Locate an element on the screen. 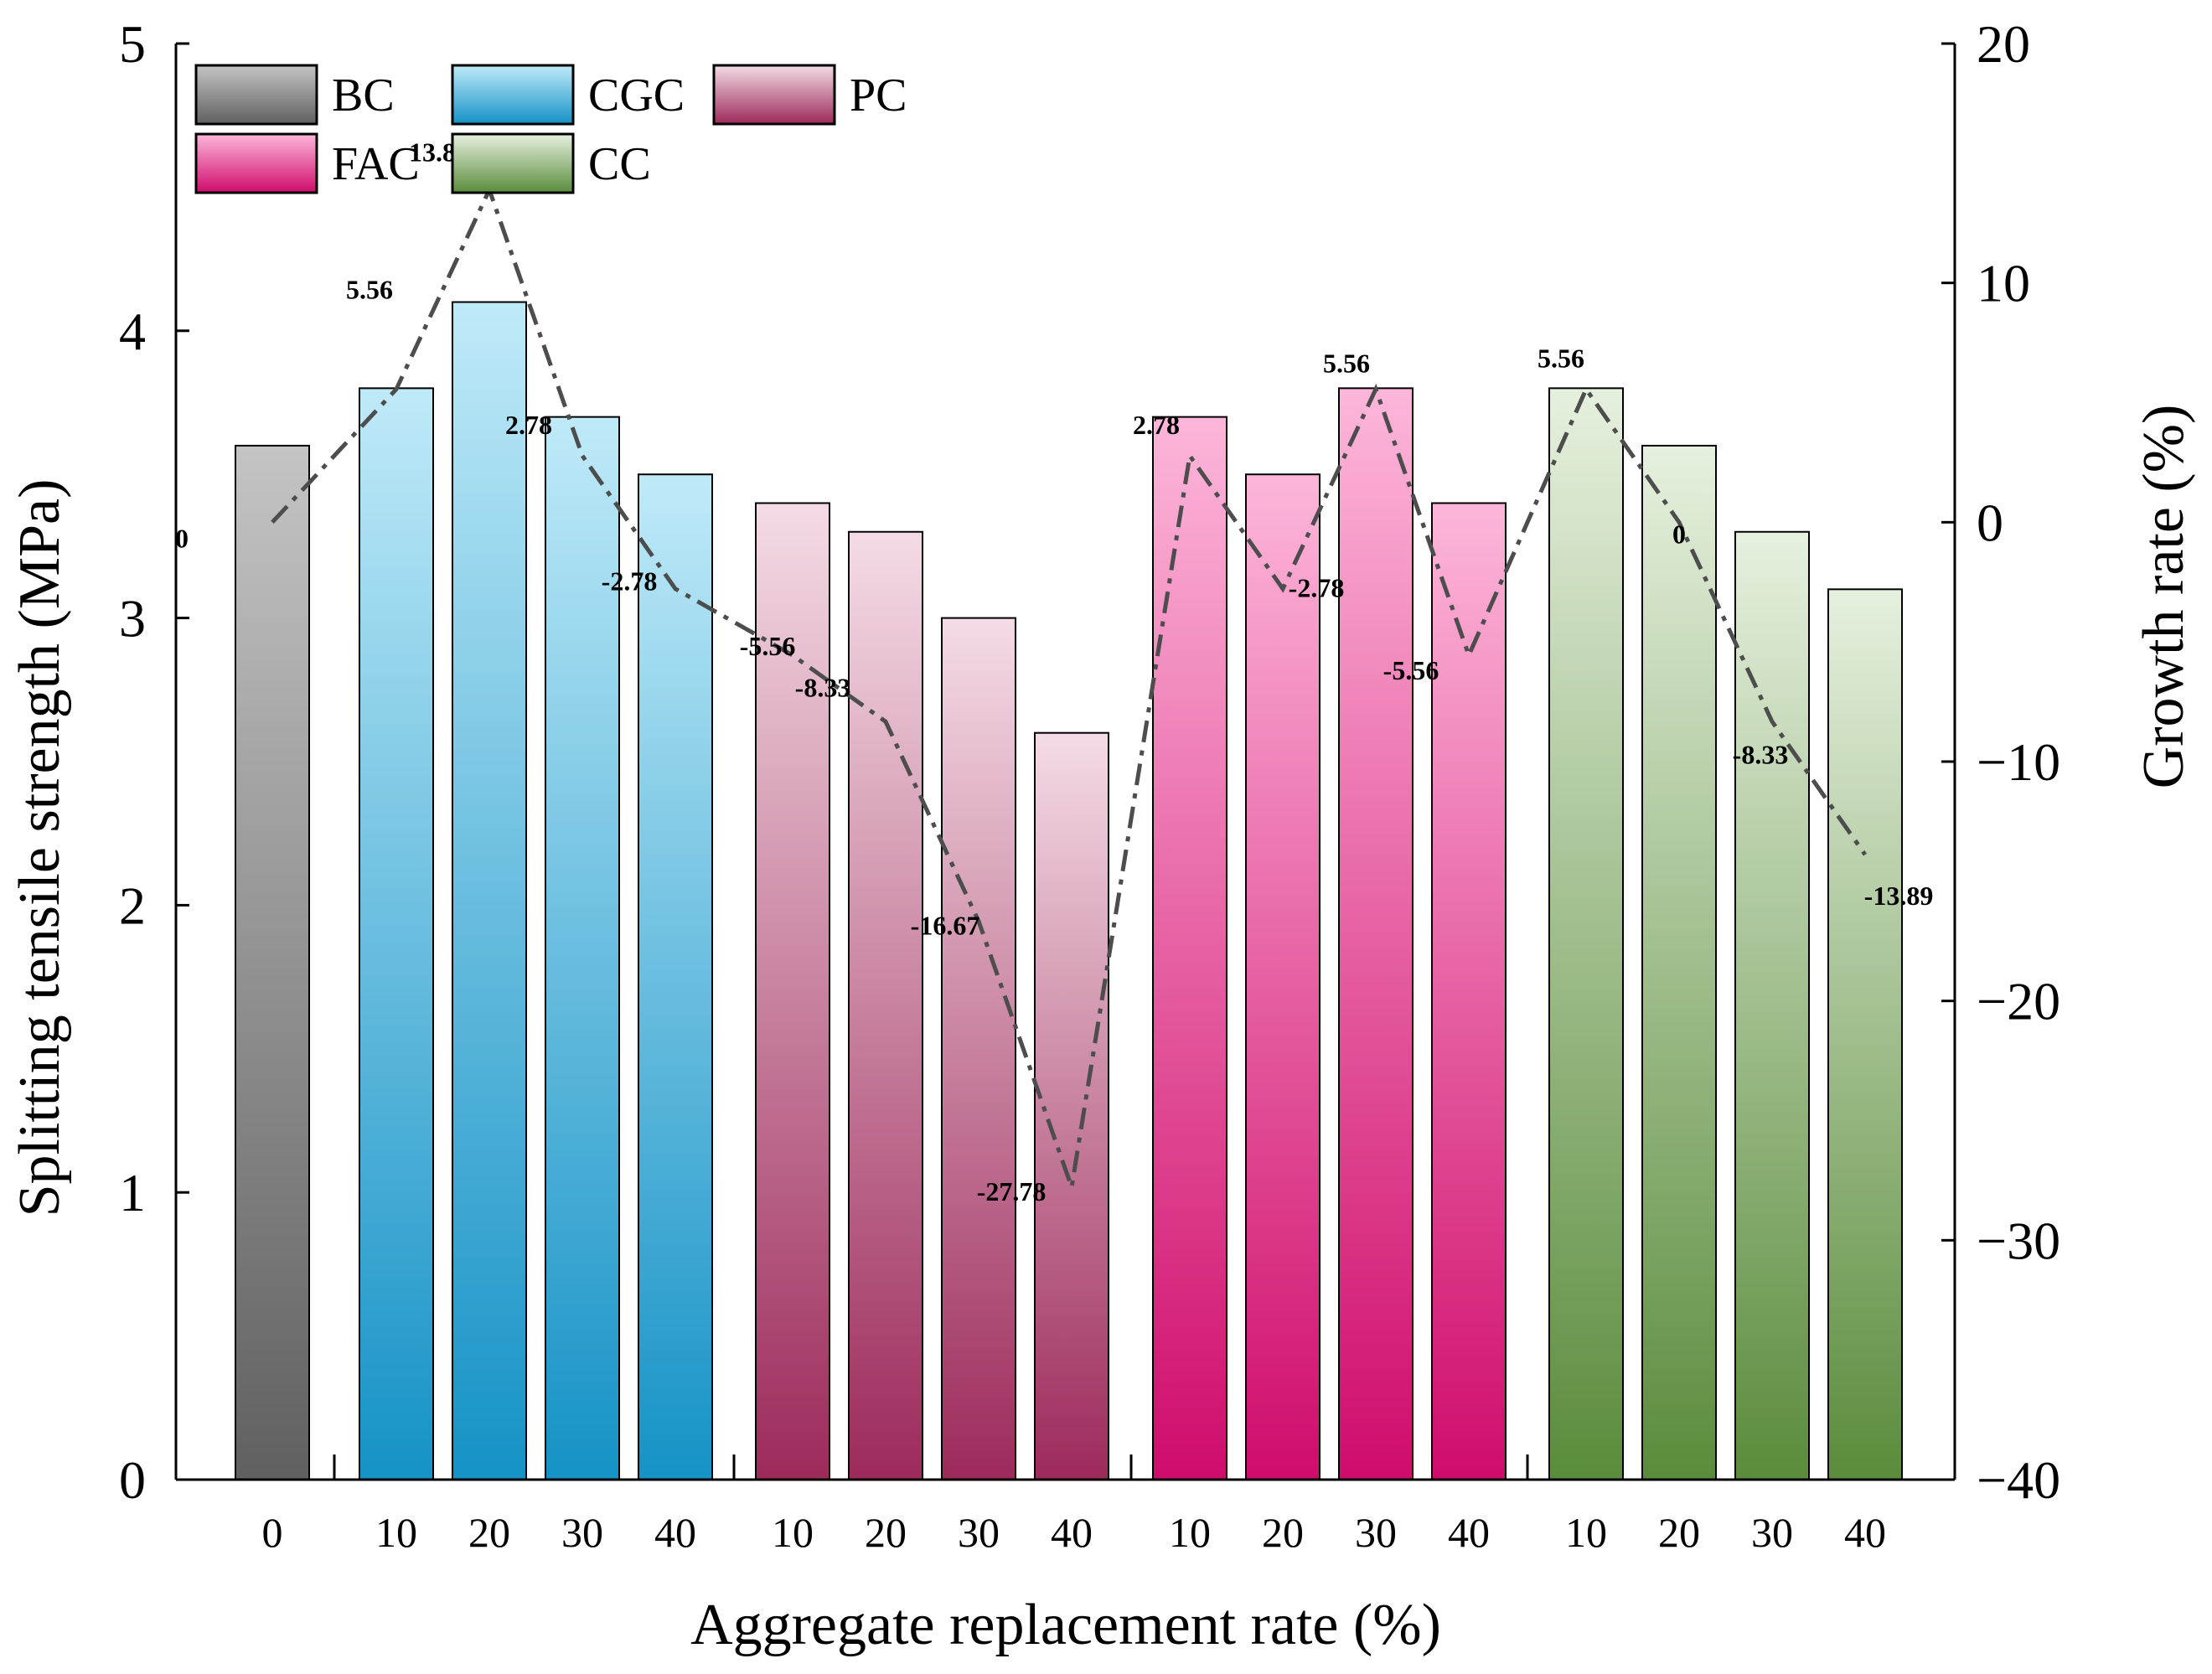 The width and height of the screenshot is (2212, 1674). growth-label-4: -2.78 is located at coordinates (630, 581).